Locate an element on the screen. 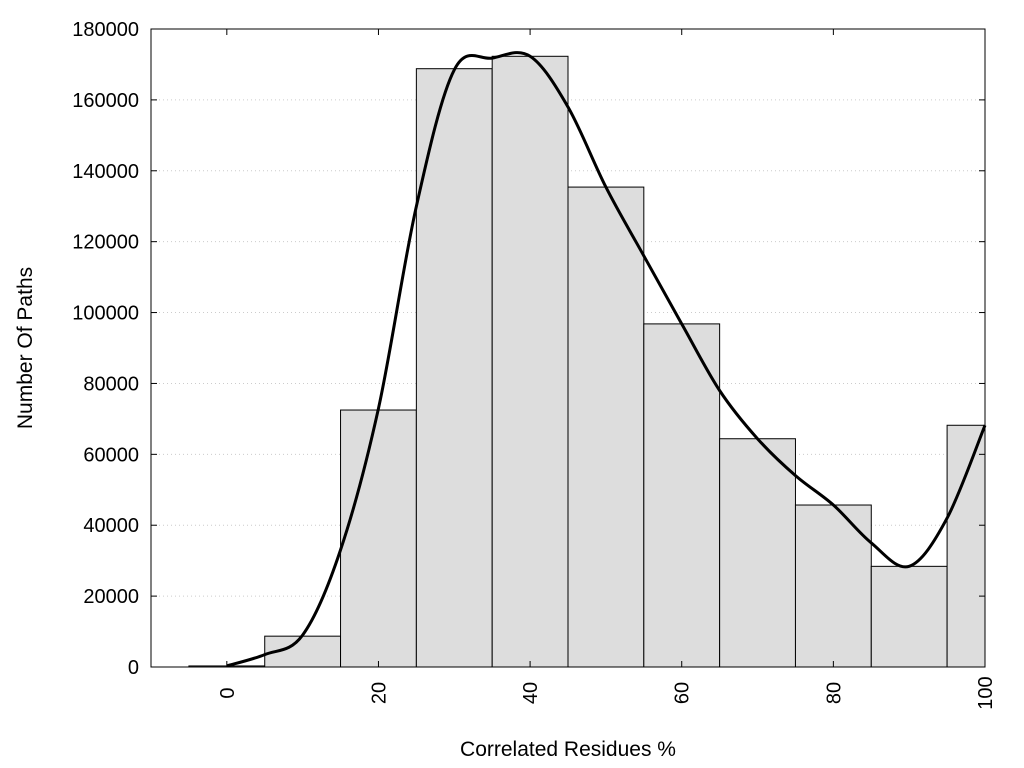 The width and height of the screenshot is (1024, 768). y-tick-label: 0 is located at coordinates (133, 668).